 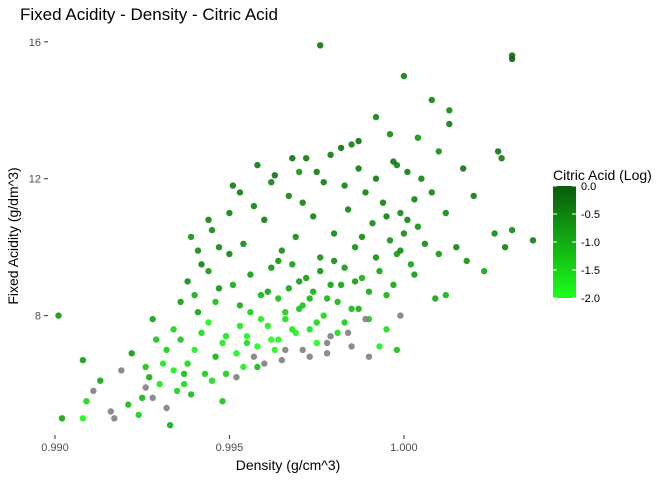 I want to click on x-tick-label: 0.990, so click(x=55, y=448).